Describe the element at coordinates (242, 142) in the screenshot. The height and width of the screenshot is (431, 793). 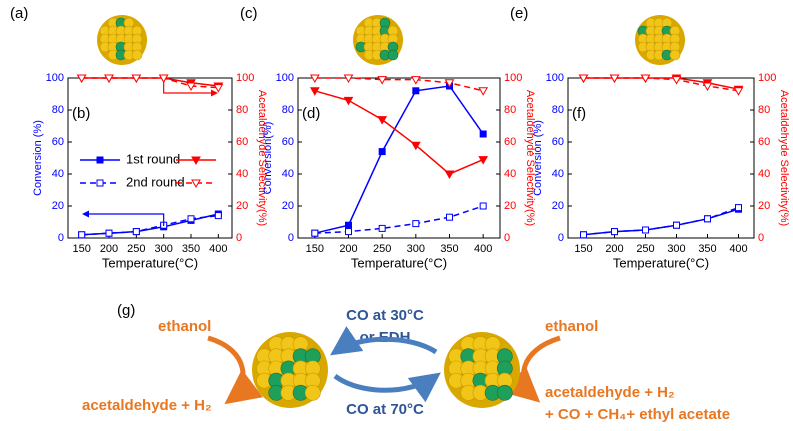
I see `y2-tick-label: 60` at that location.